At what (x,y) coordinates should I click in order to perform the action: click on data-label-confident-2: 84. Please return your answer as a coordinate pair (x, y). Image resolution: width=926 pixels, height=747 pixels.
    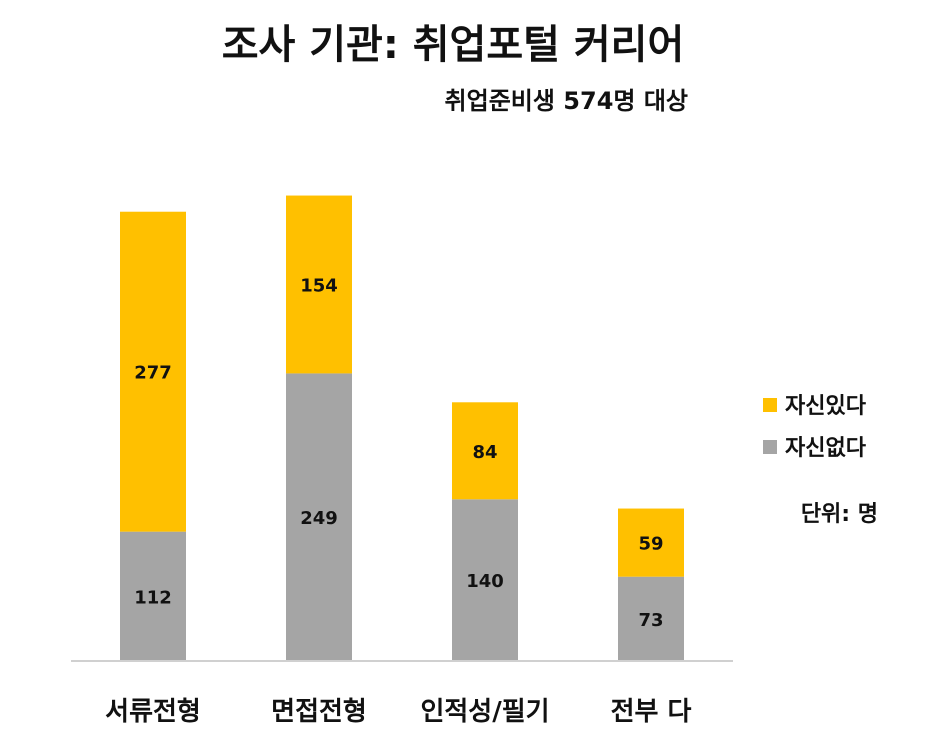
    Looking at the image, I should click on (484, 452).